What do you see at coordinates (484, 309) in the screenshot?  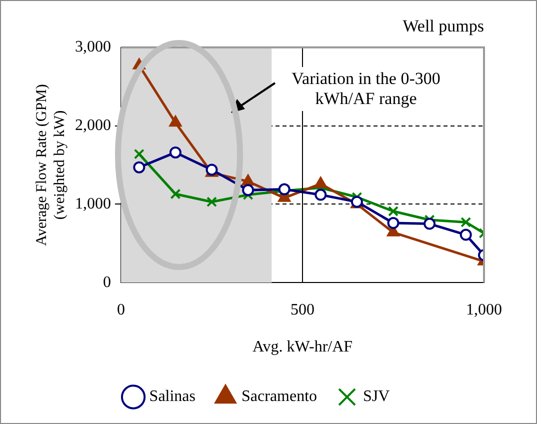 I see `x-tick-label: 1,000` at bounding box center [484, 309].